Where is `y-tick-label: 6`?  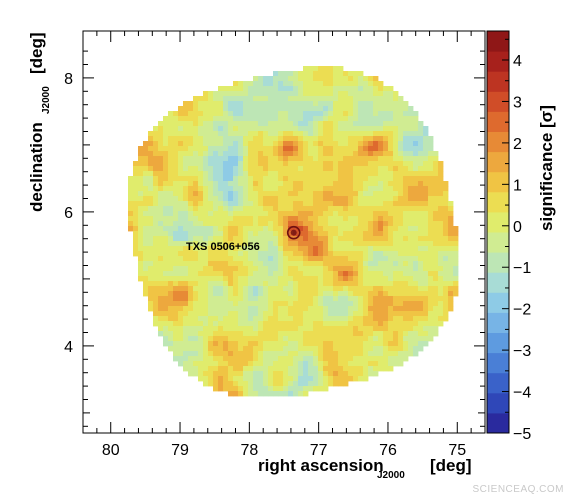 y-tick-label: 6 is located at coordinates (68, 213).